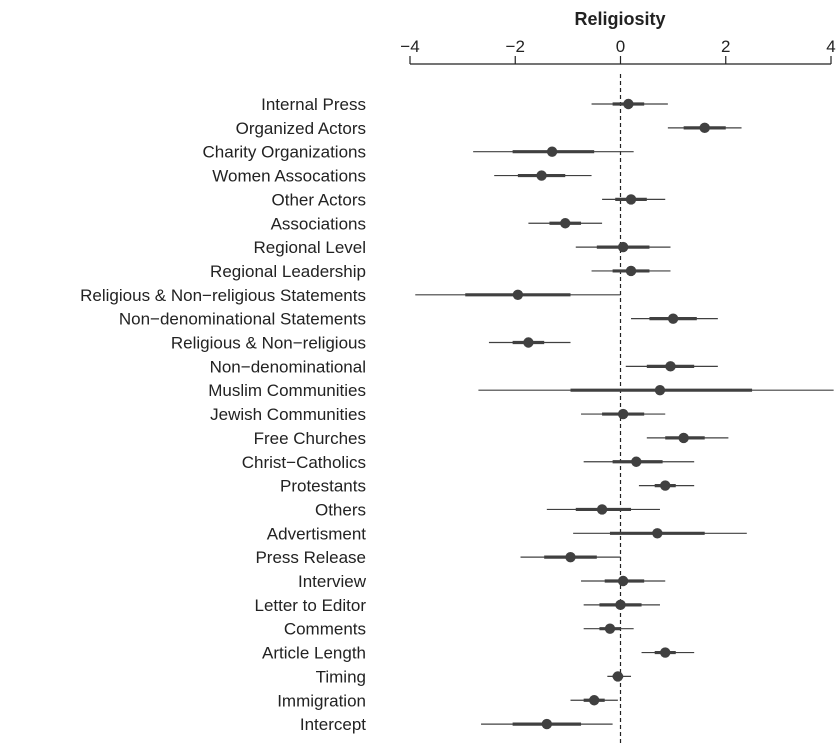  I want to click on coefficient-row: Interview, so click(482, 581).